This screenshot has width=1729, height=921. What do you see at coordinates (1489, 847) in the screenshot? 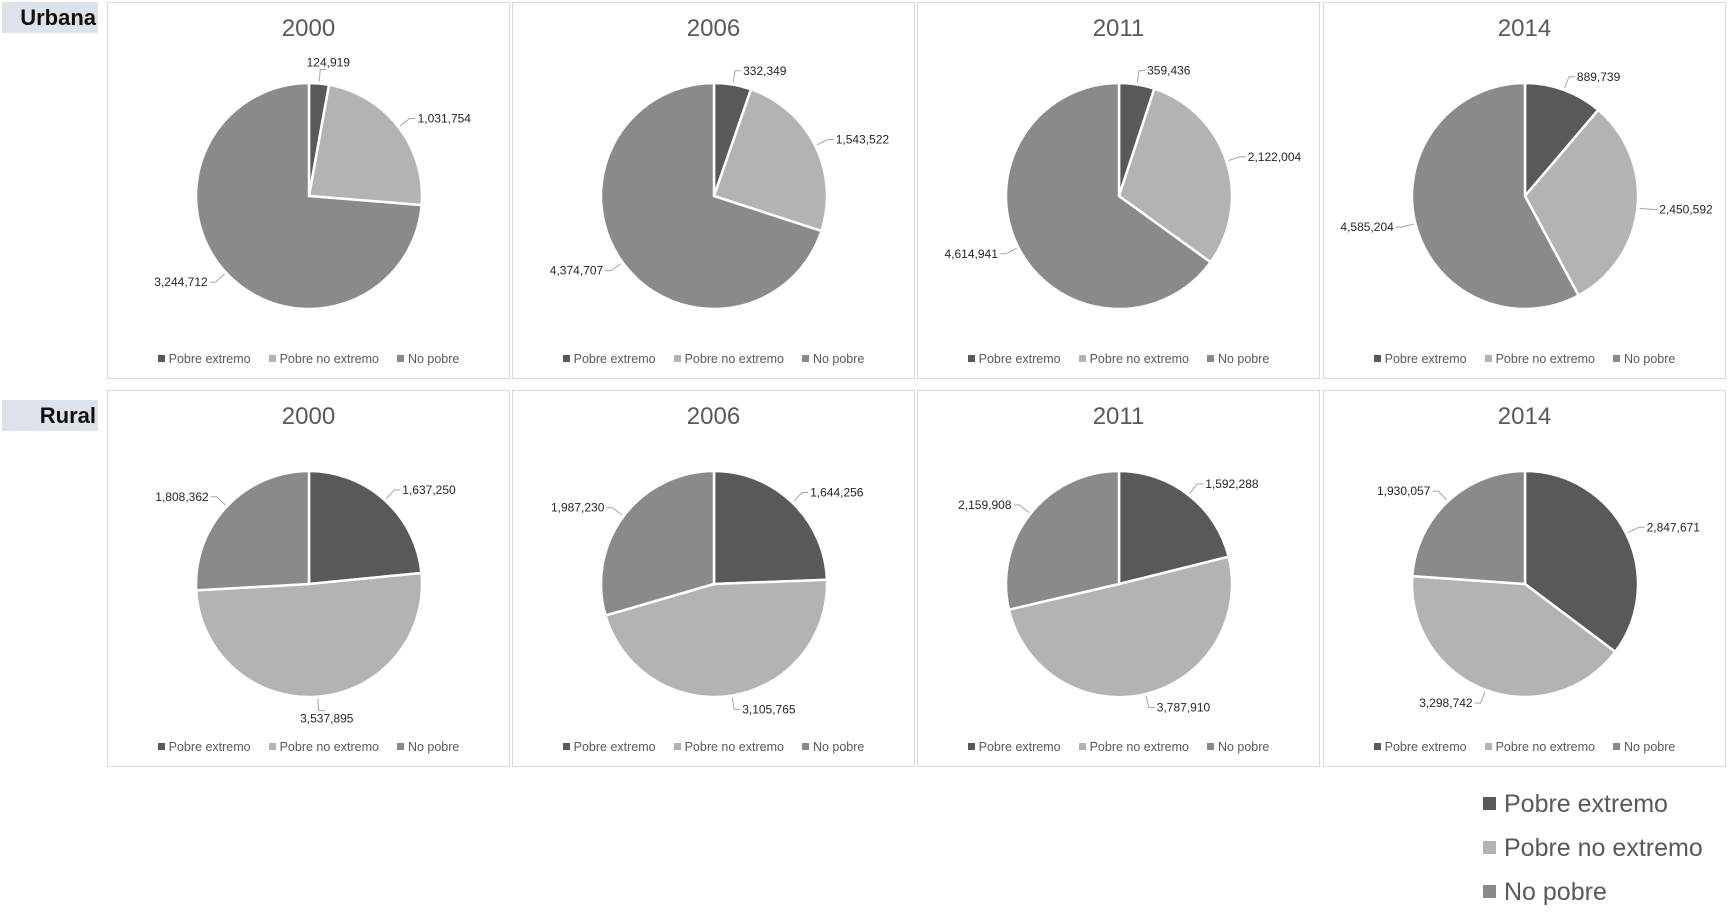
I see `legend-swatch-pobre-no-extremo` at bounding box center [1489, 847].